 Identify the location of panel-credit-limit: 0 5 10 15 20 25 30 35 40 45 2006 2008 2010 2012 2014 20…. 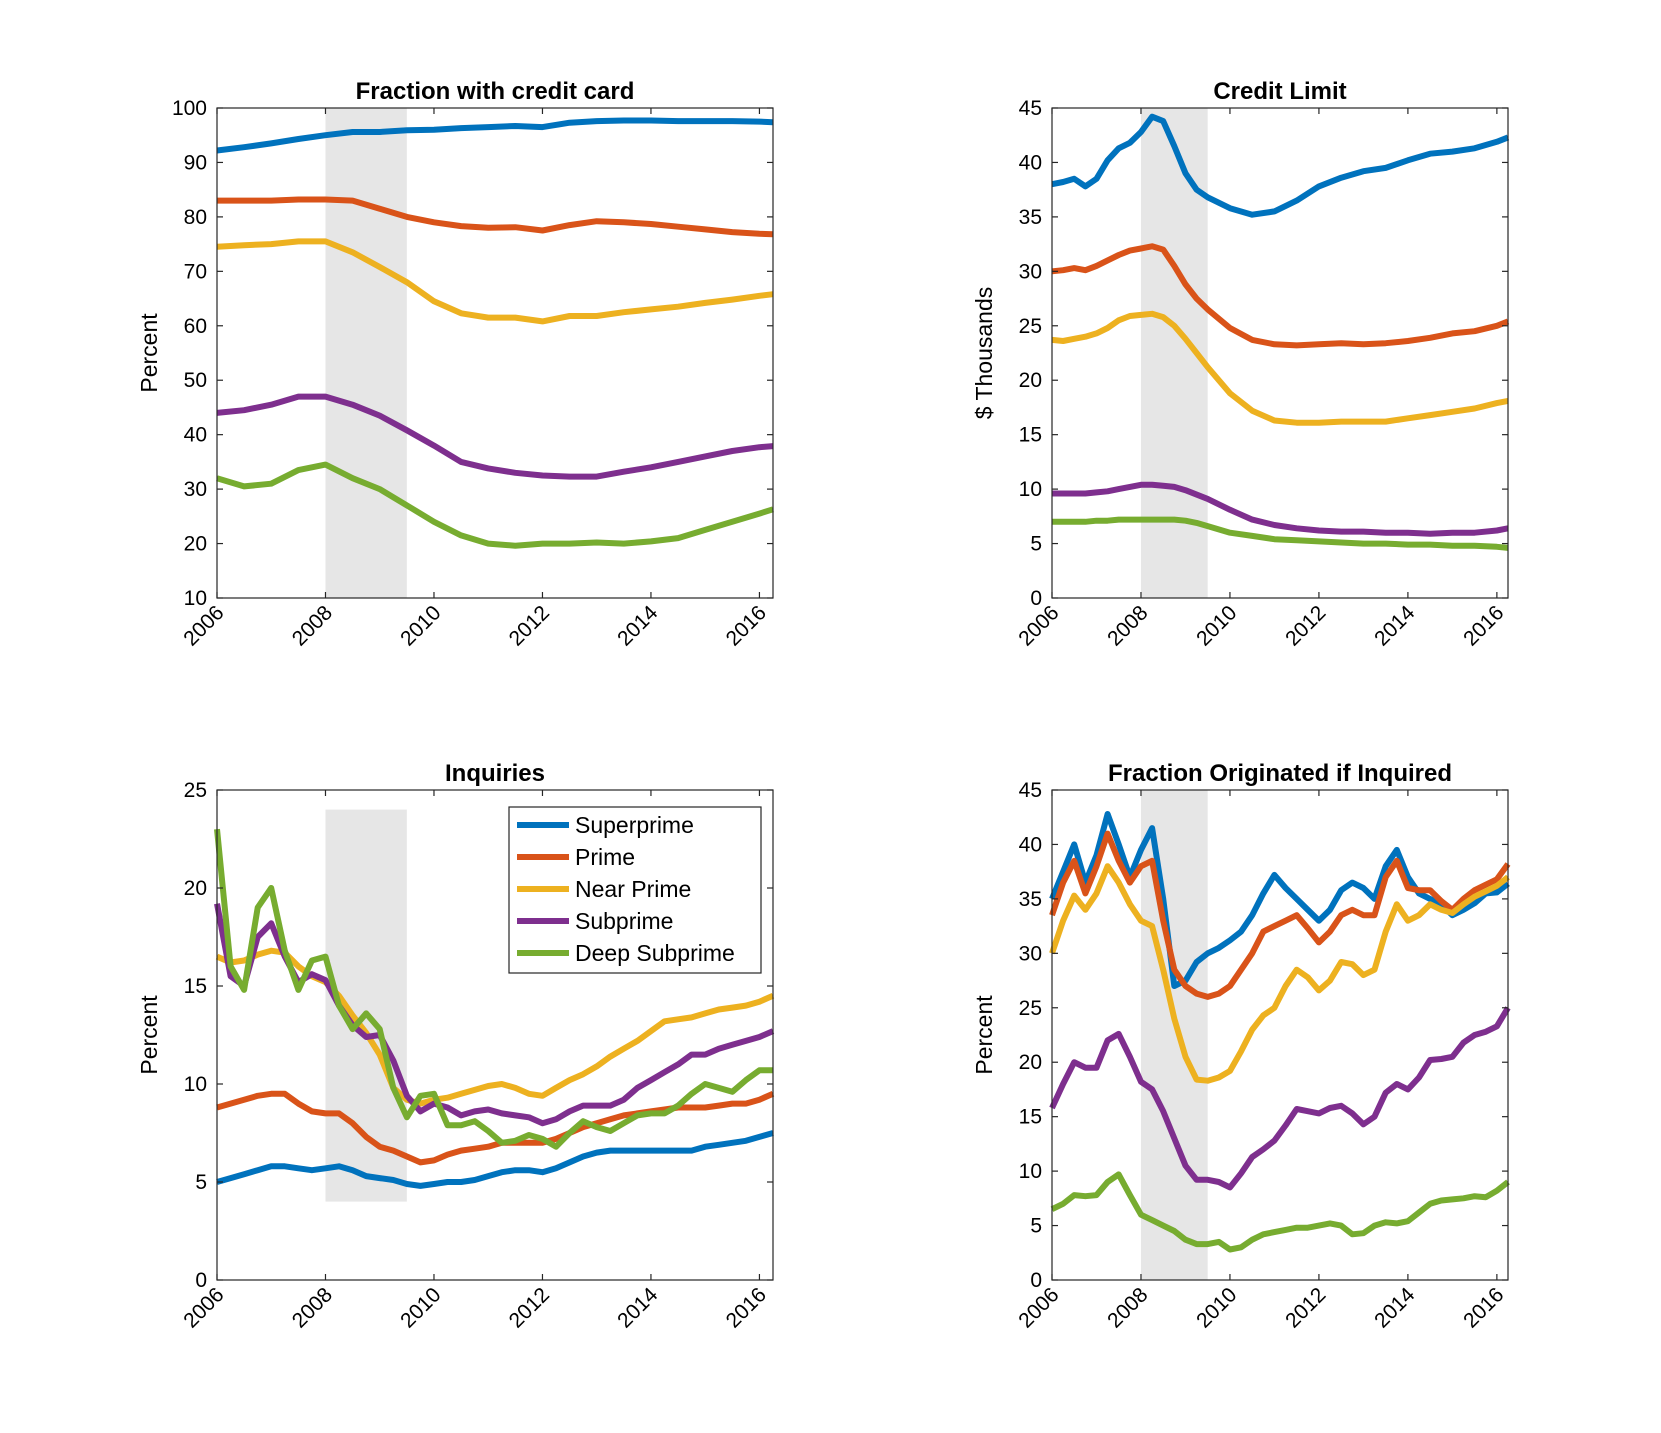
(1240, 364).